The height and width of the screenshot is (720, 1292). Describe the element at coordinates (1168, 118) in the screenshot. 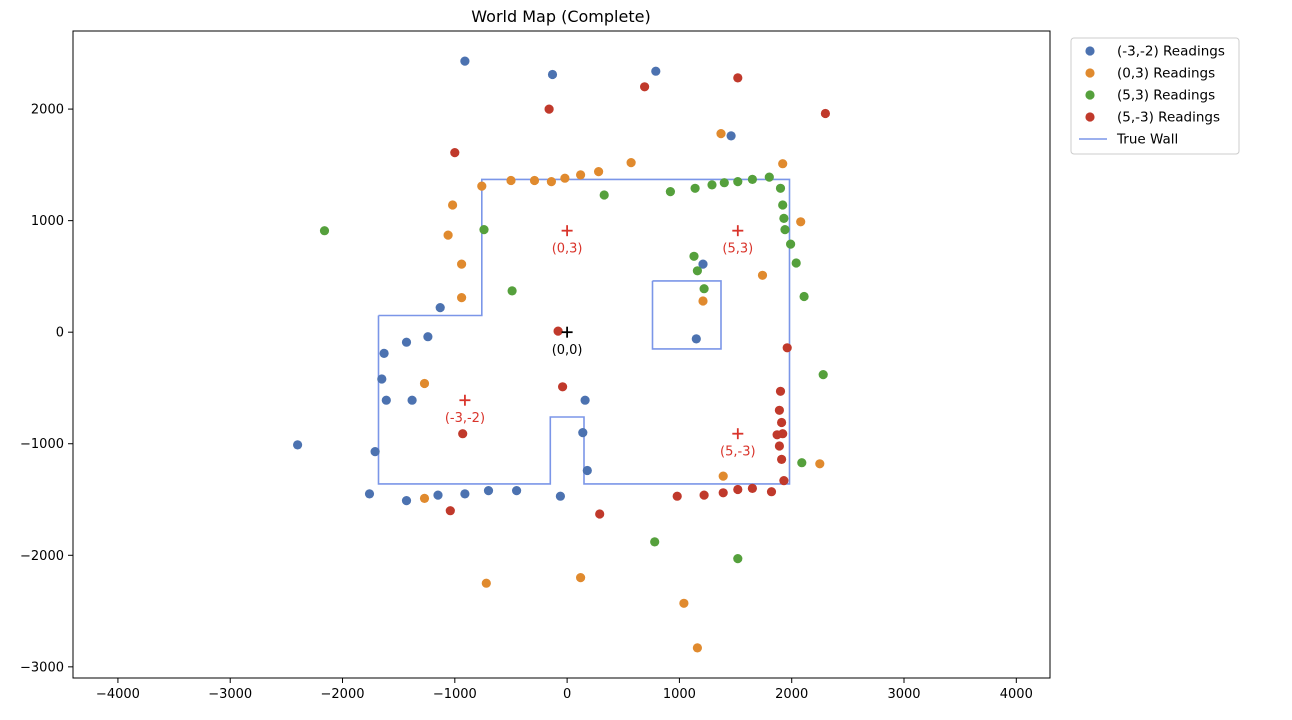

I see `legend-label: (5,-3) Readings` at that location.